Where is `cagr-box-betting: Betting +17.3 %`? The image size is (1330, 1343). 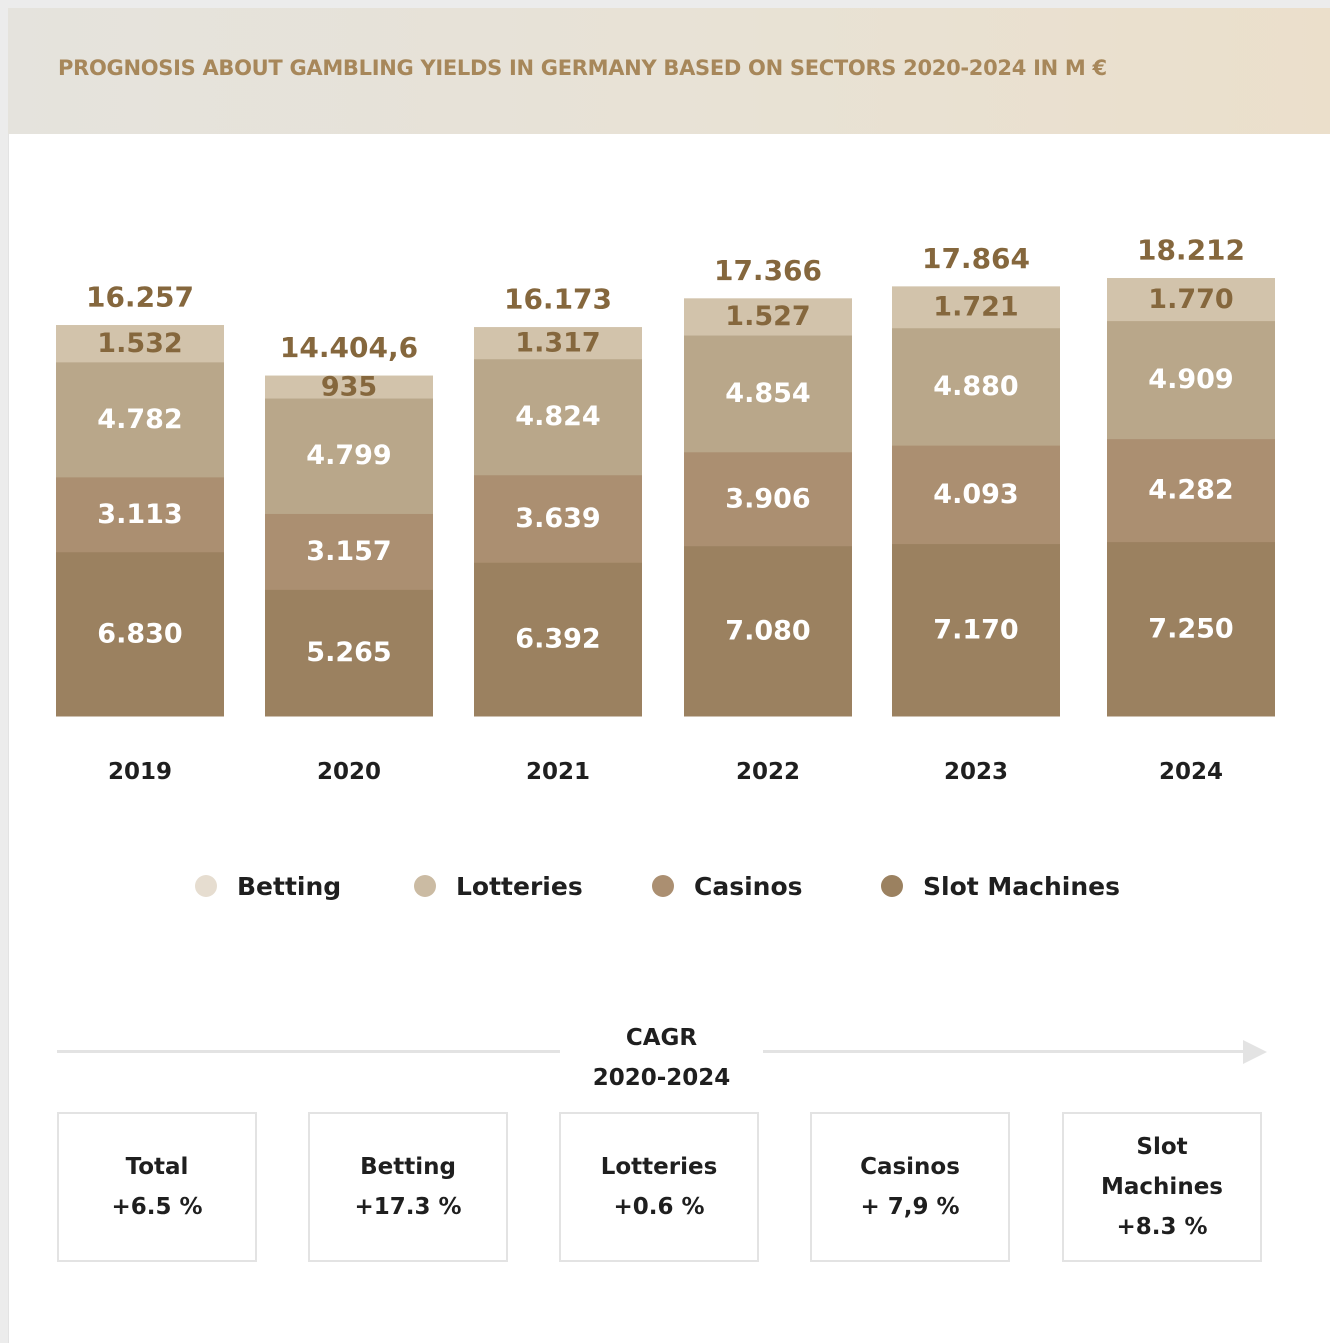 cagr-box-betting: Betting +17.3 % is located at coordinates (408, 1187).